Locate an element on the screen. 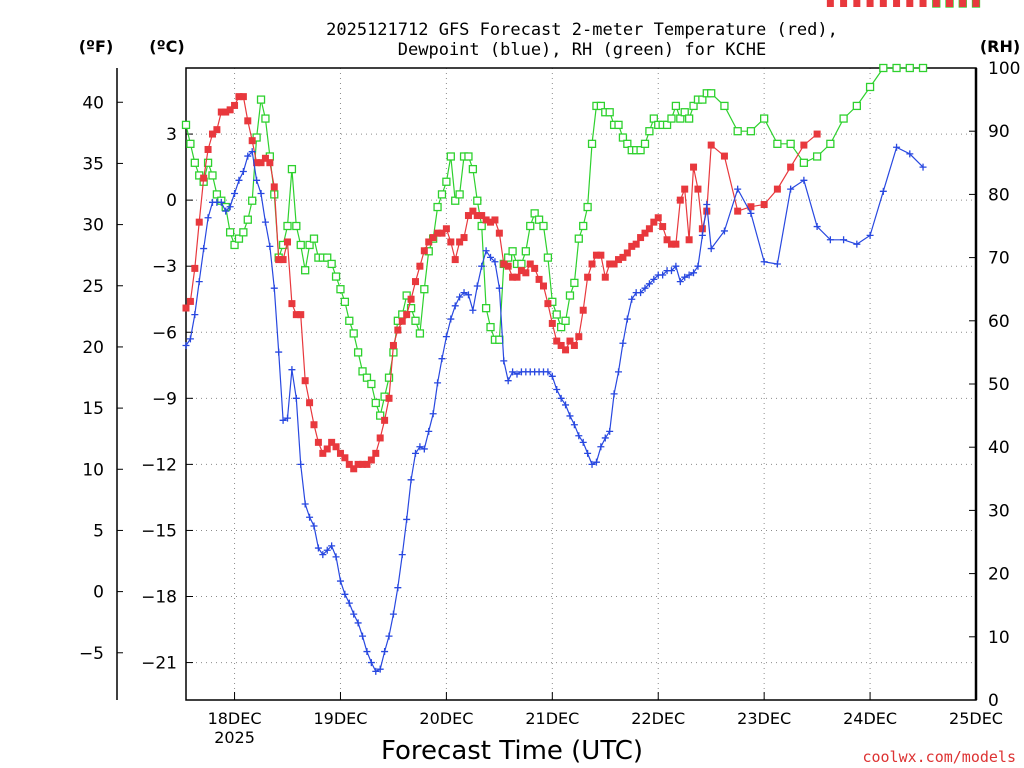 This screenshot has width=1024, height=768. rh-unit-label: (RH) is located at coordinates (1000, 46).